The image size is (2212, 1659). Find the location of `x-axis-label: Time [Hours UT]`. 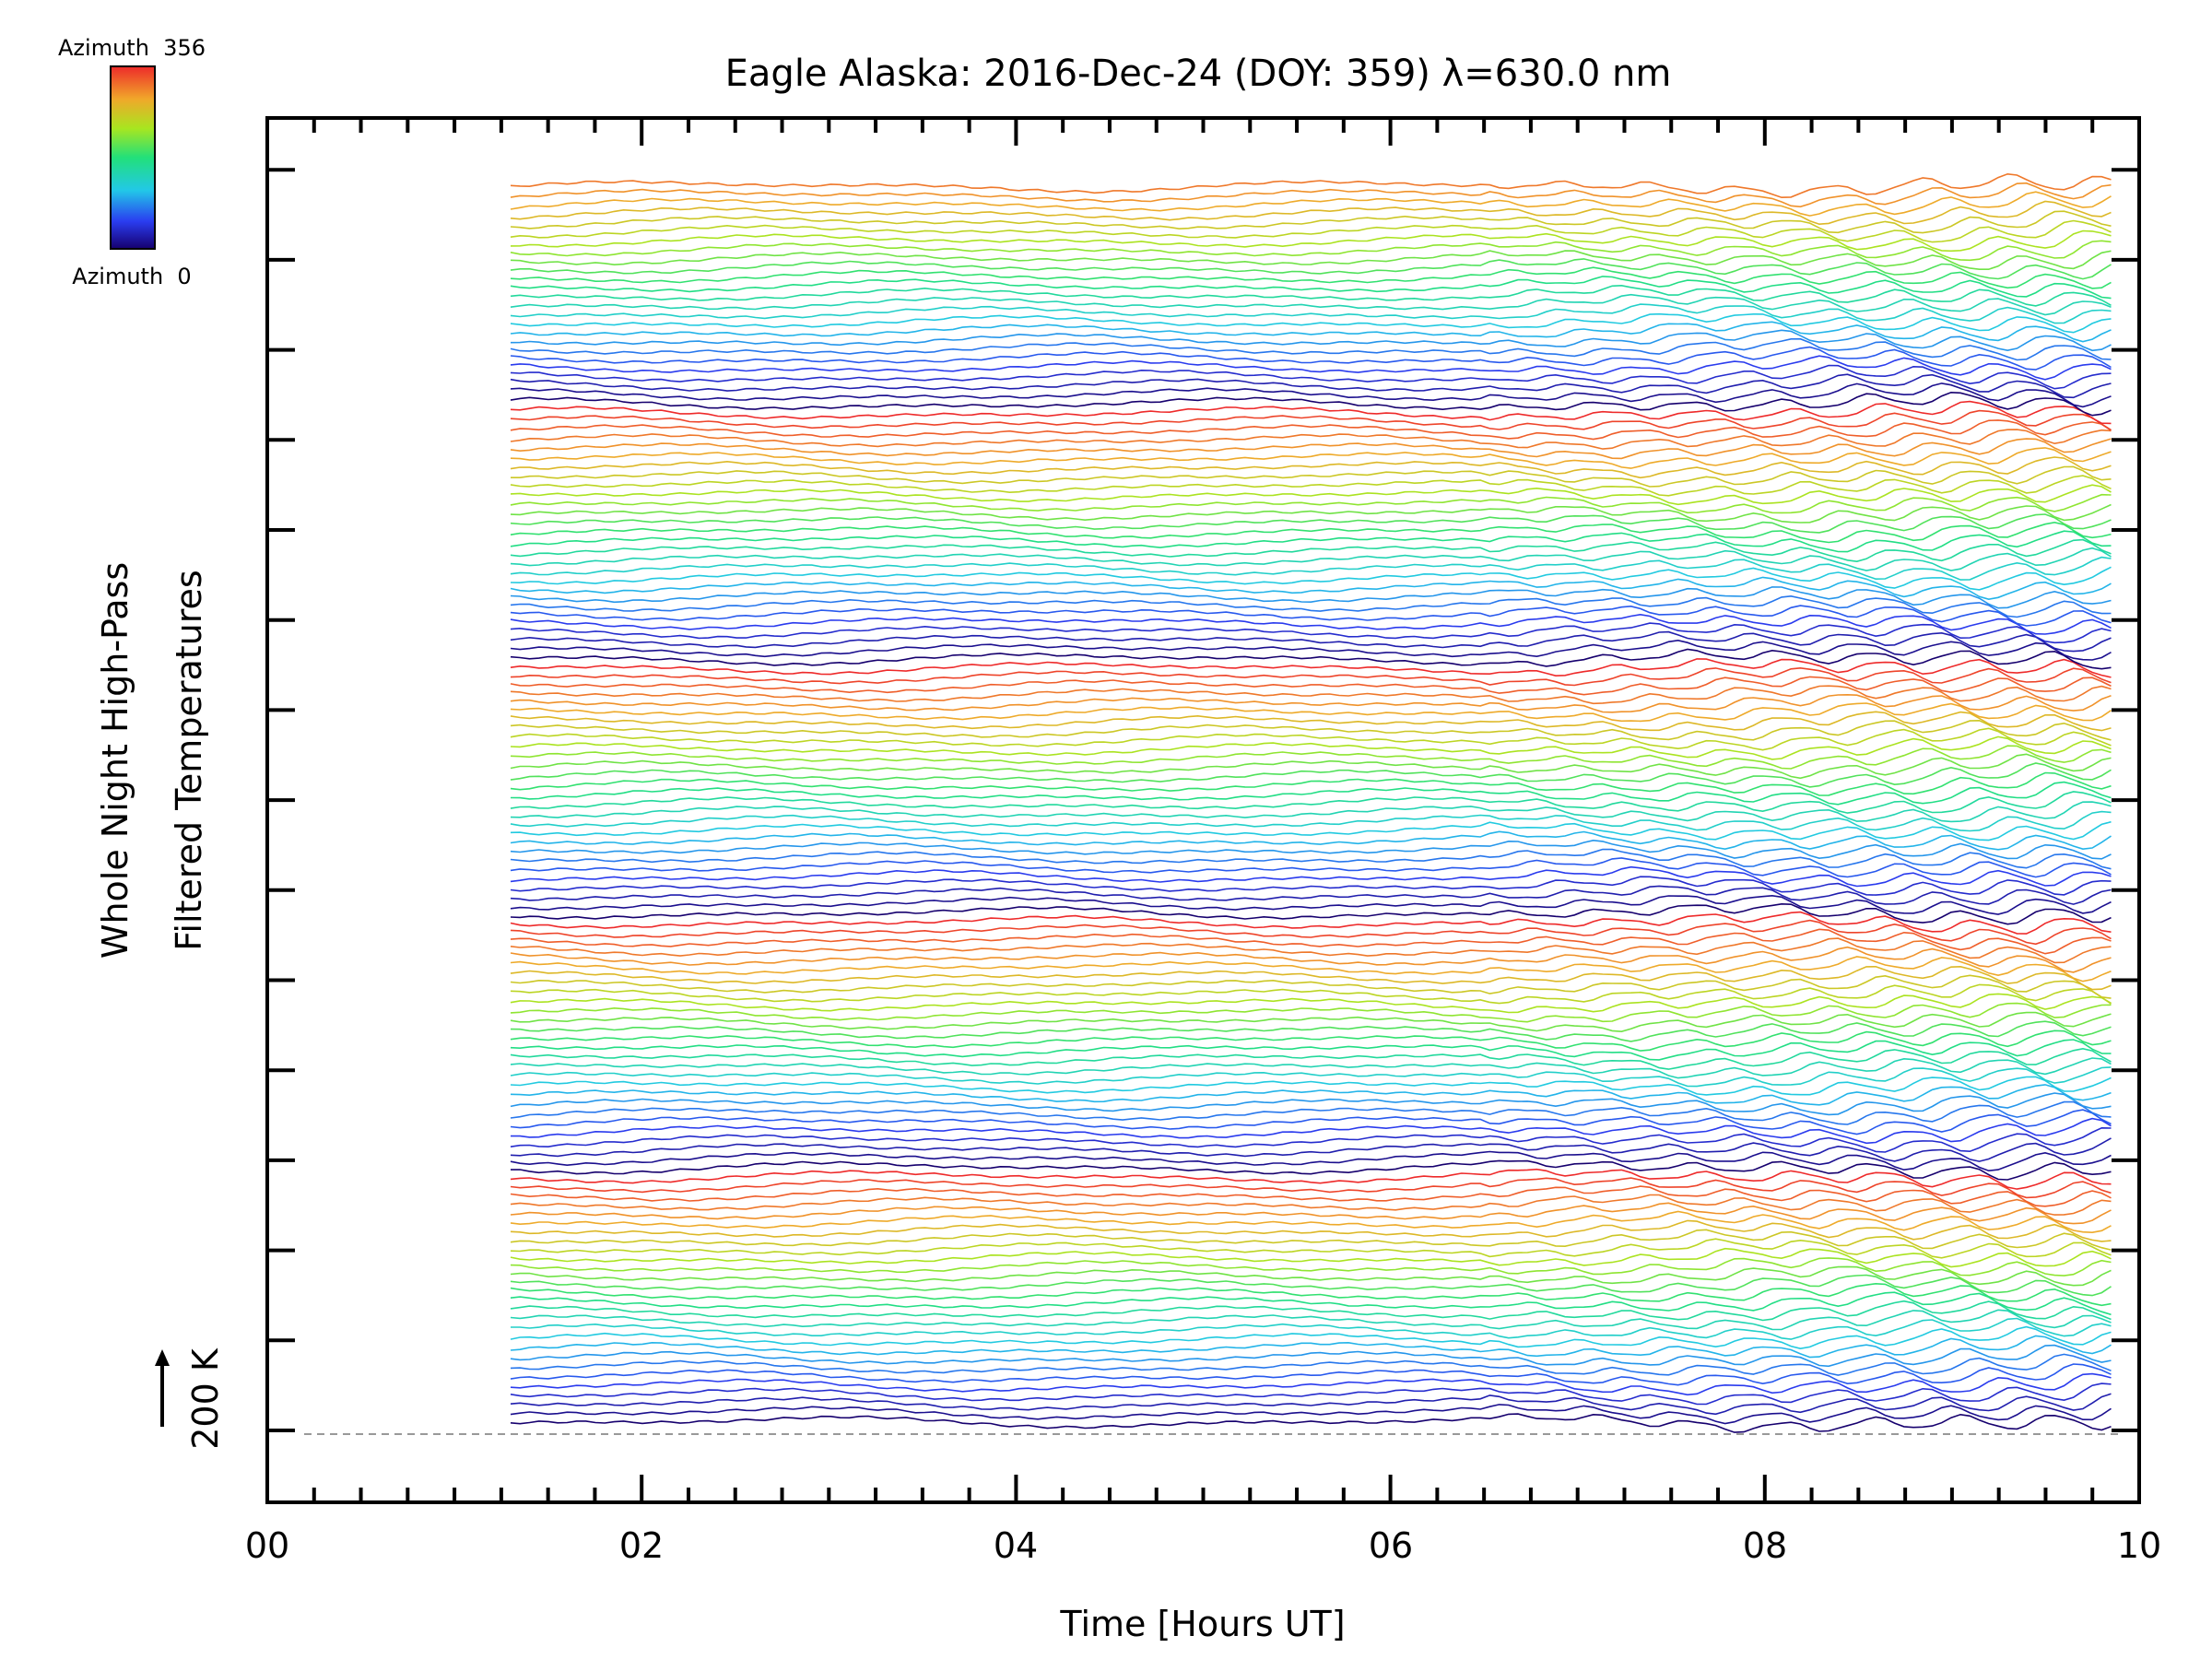

x-axis-label: Time [Hours UT] is located at coordinates (1202, 1624).